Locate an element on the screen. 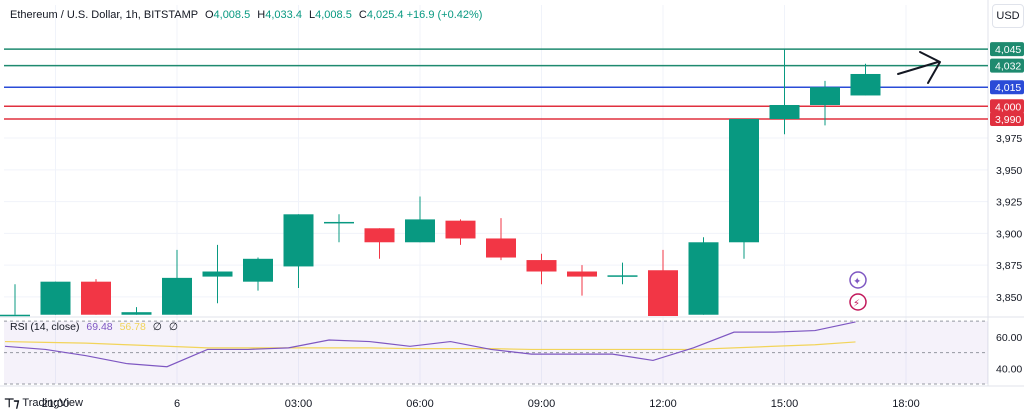  rsi-header: RSI (14, close) 69.48 56.78 ∅ ∅ is located at coordinates (94, 327).